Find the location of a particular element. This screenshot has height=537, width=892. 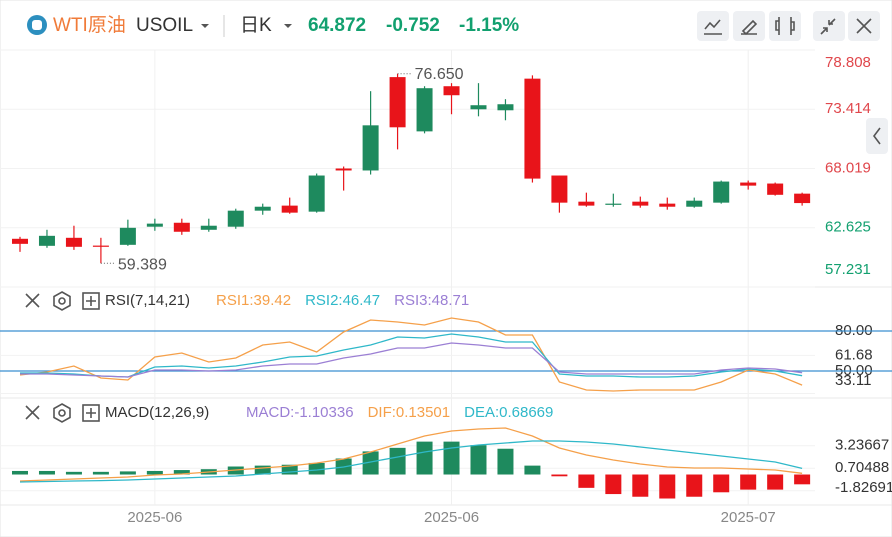

y-tick-label: -1.82691 is located at coordinates (863, 487).